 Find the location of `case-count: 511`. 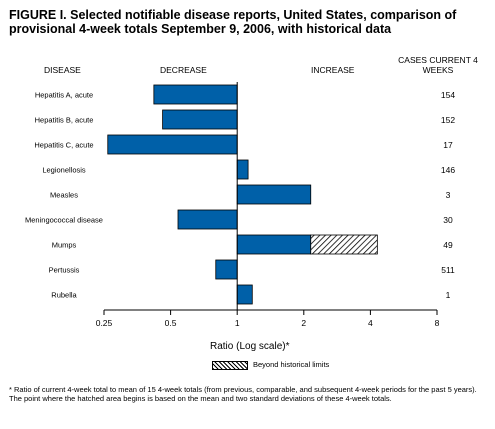

case-count: 511 is located at coordinates (448, 270).